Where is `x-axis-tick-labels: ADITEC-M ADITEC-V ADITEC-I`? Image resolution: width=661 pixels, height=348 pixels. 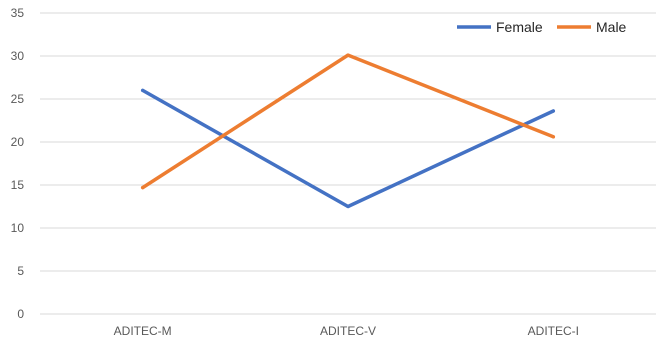
x-axis-tick-labels: ADITEC-M ADITEC-V ADITEC-I is located at coordinates (346, 331).